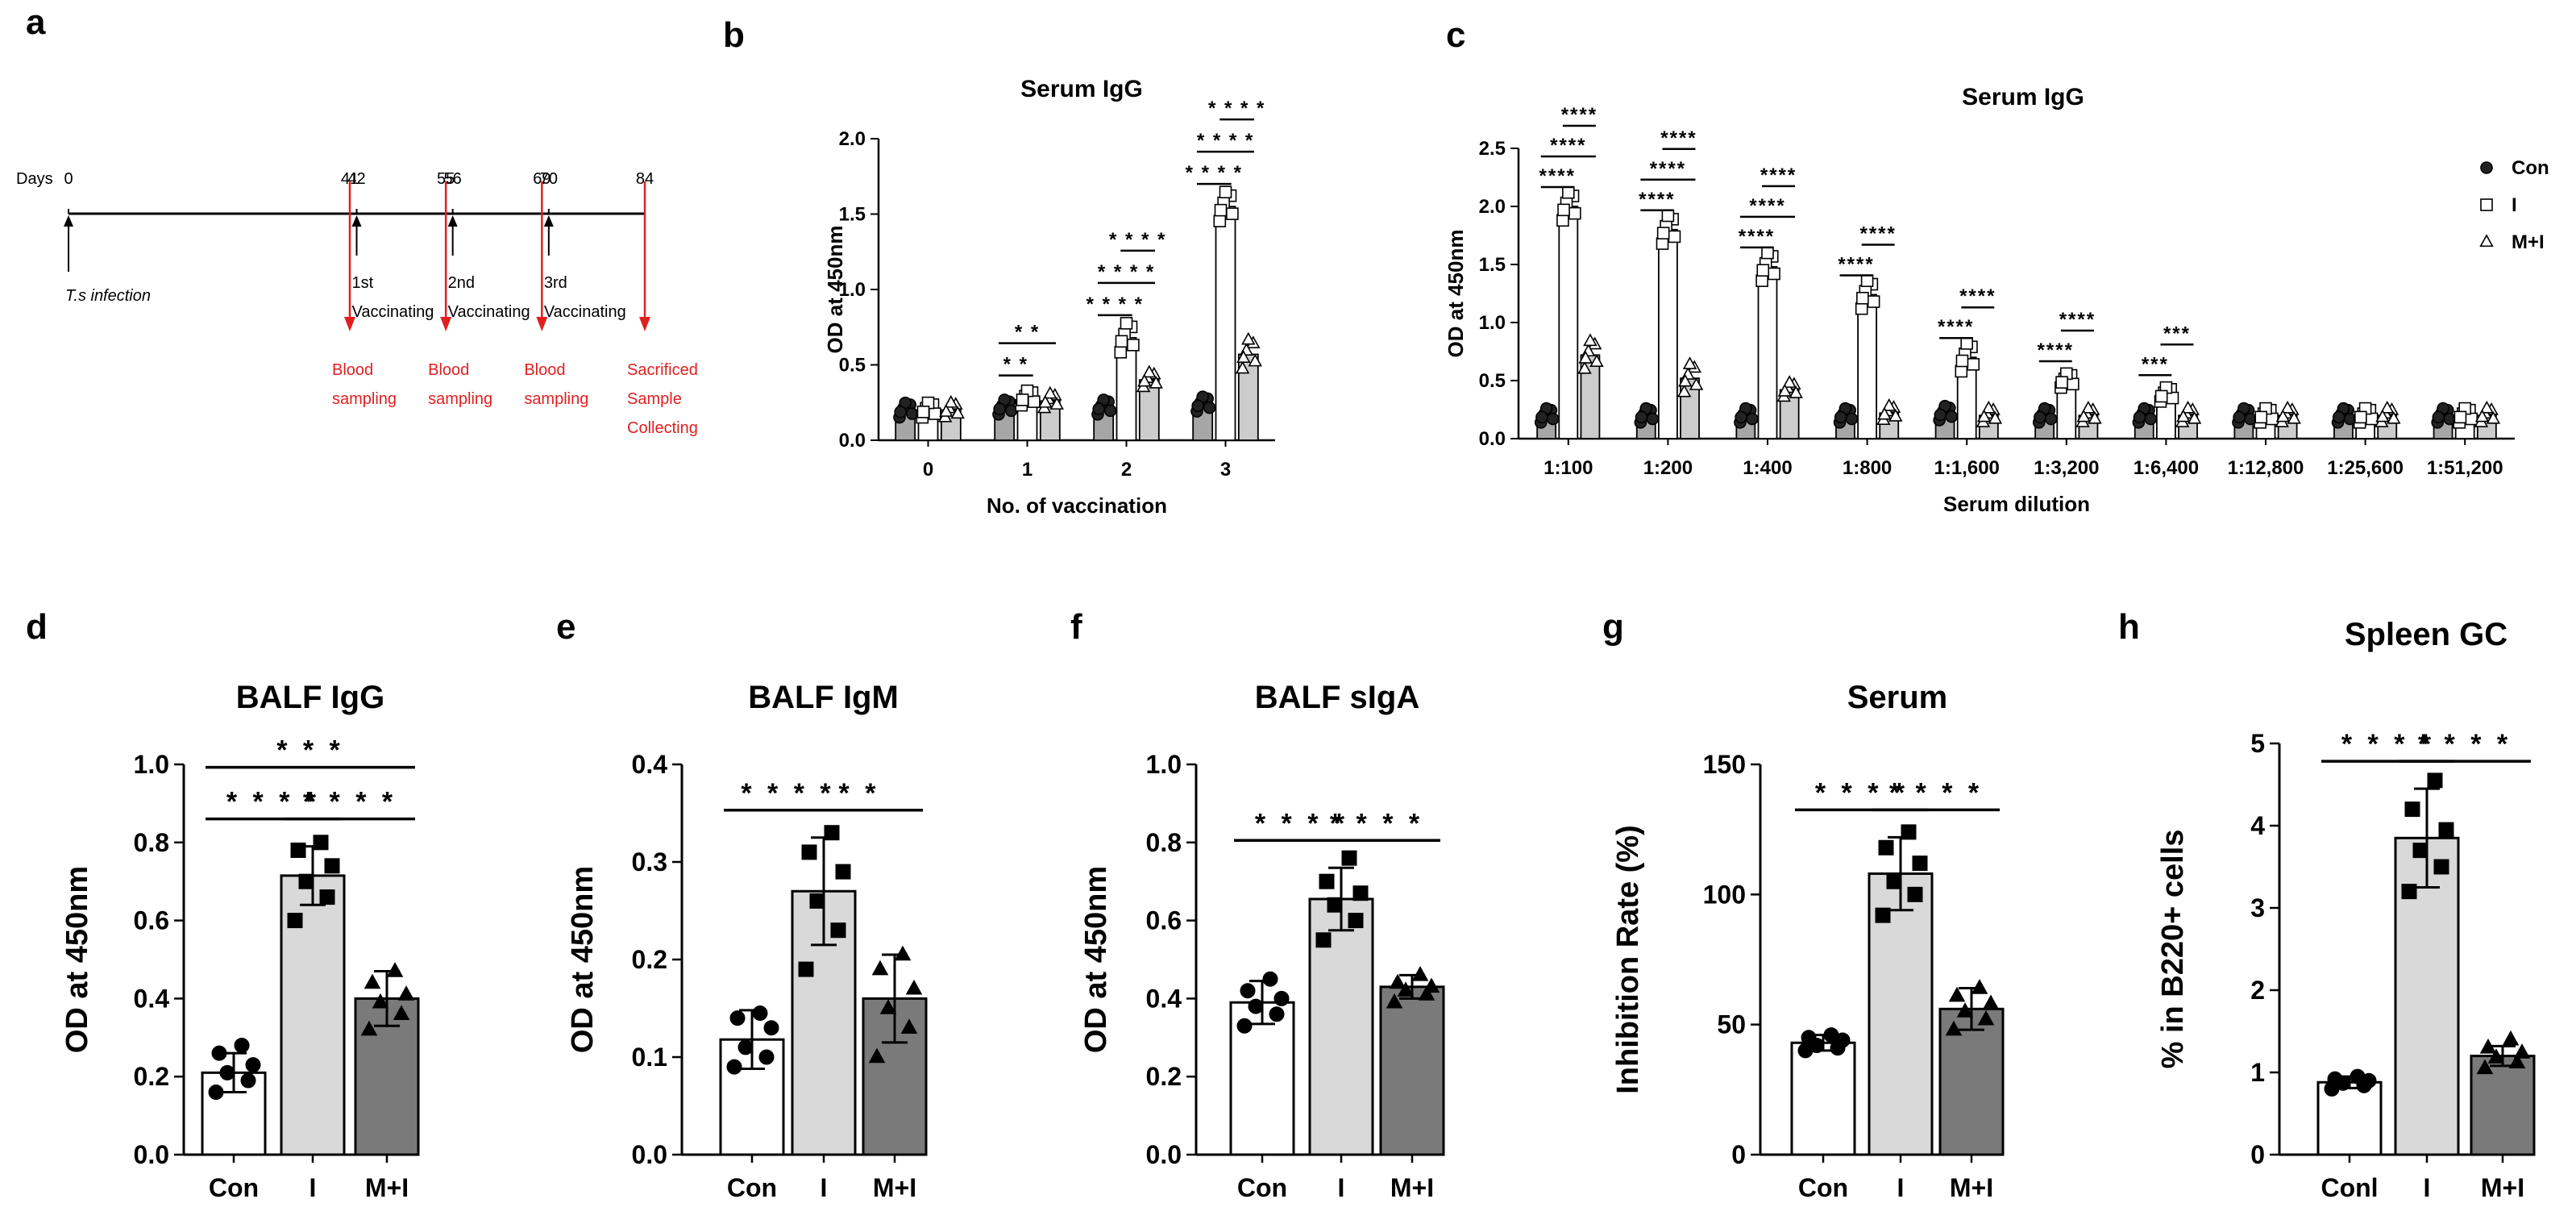  What do you see at coordinates (356, 179) in the screenshot?
I see `timeline-day-label: 42` at bounding box center [356, 179].